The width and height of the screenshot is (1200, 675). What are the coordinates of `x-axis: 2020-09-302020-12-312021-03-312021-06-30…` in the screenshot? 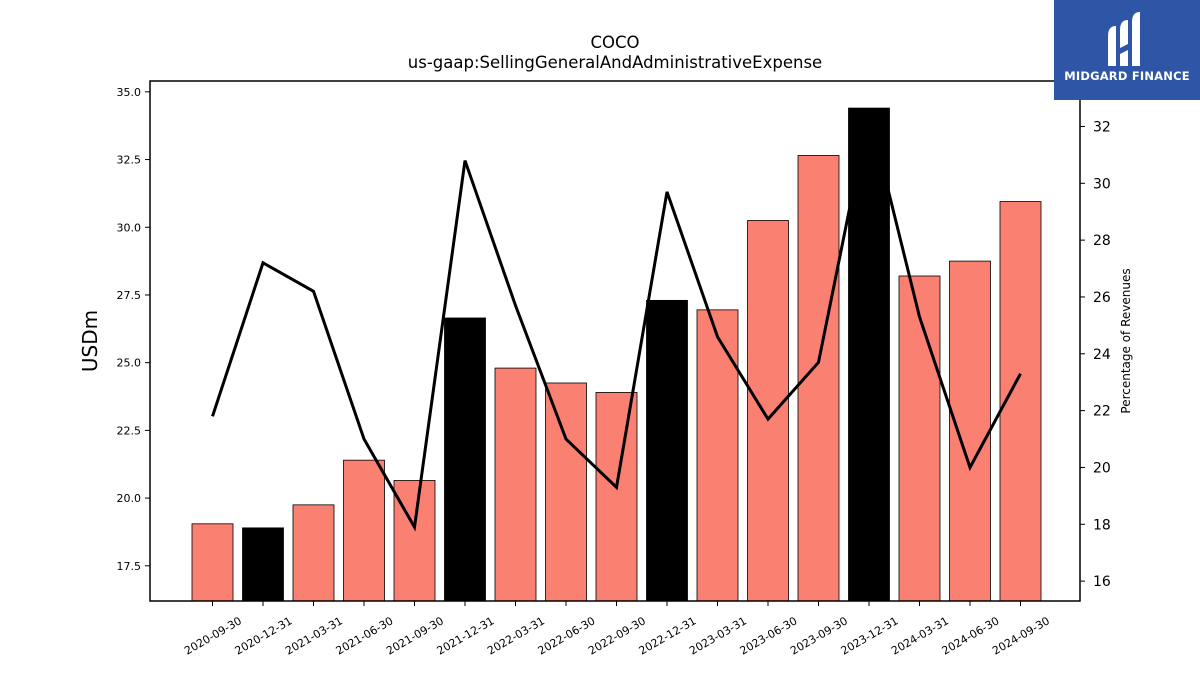 It's located at (617, 629).